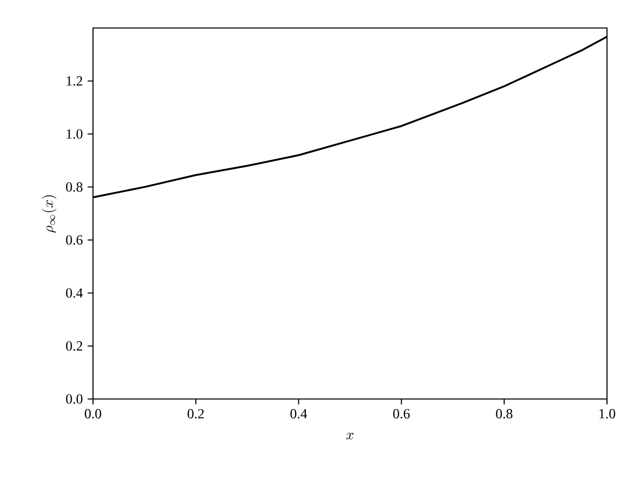  What do you see at coordinates (196, 413) in the screenshot?
I see `x-tick-label: 0.2` at bounding box center [196, 413].